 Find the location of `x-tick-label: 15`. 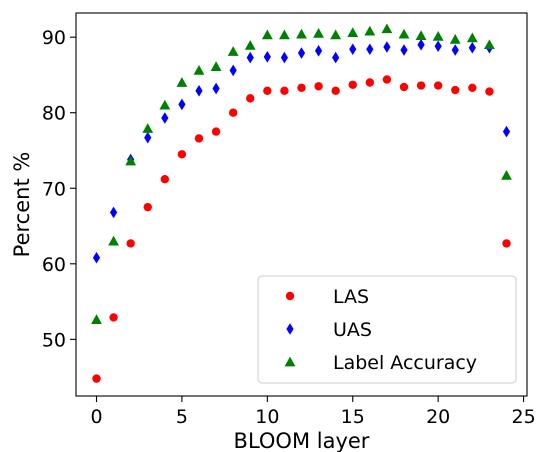

x-tick-label: 15 is located at coordinates (353, 417).